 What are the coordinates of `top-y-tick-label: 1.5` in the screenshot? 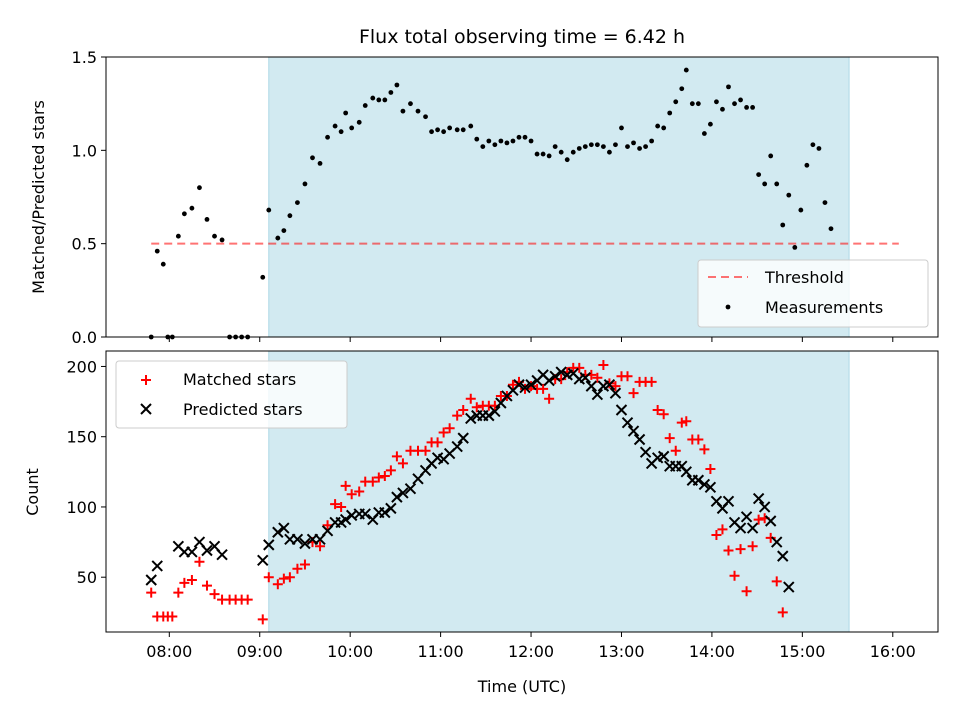 It's located at (84, 57).